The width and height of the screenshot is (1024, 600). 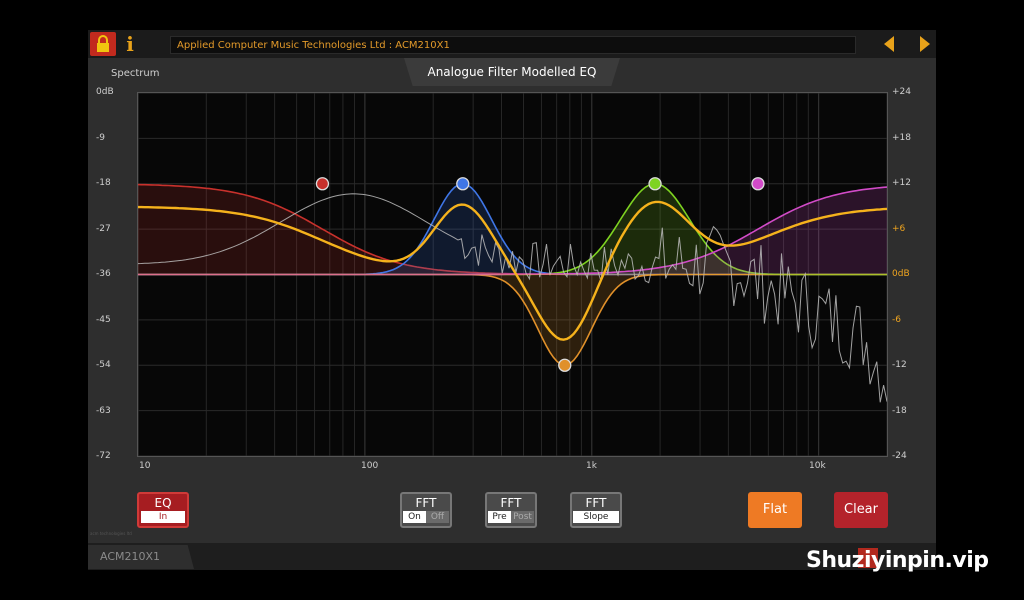 What do you see at coordinates (135, 73) in the screenshot?
I see `spectrum-label: Spectrum` at bounding box center [135, 73].